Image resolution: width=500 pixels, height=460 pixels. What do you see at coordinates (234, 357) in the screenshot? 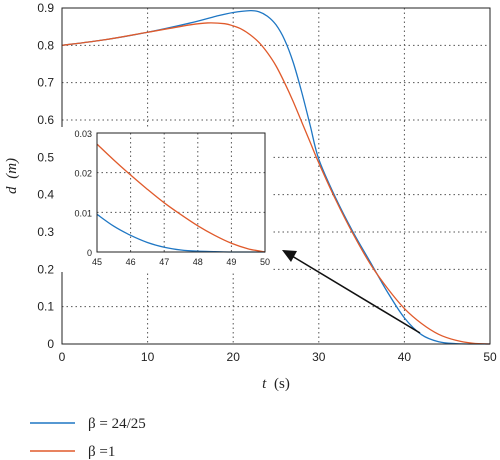
I see `main-x-tick-label: 20` at bounding box center [234, 357].